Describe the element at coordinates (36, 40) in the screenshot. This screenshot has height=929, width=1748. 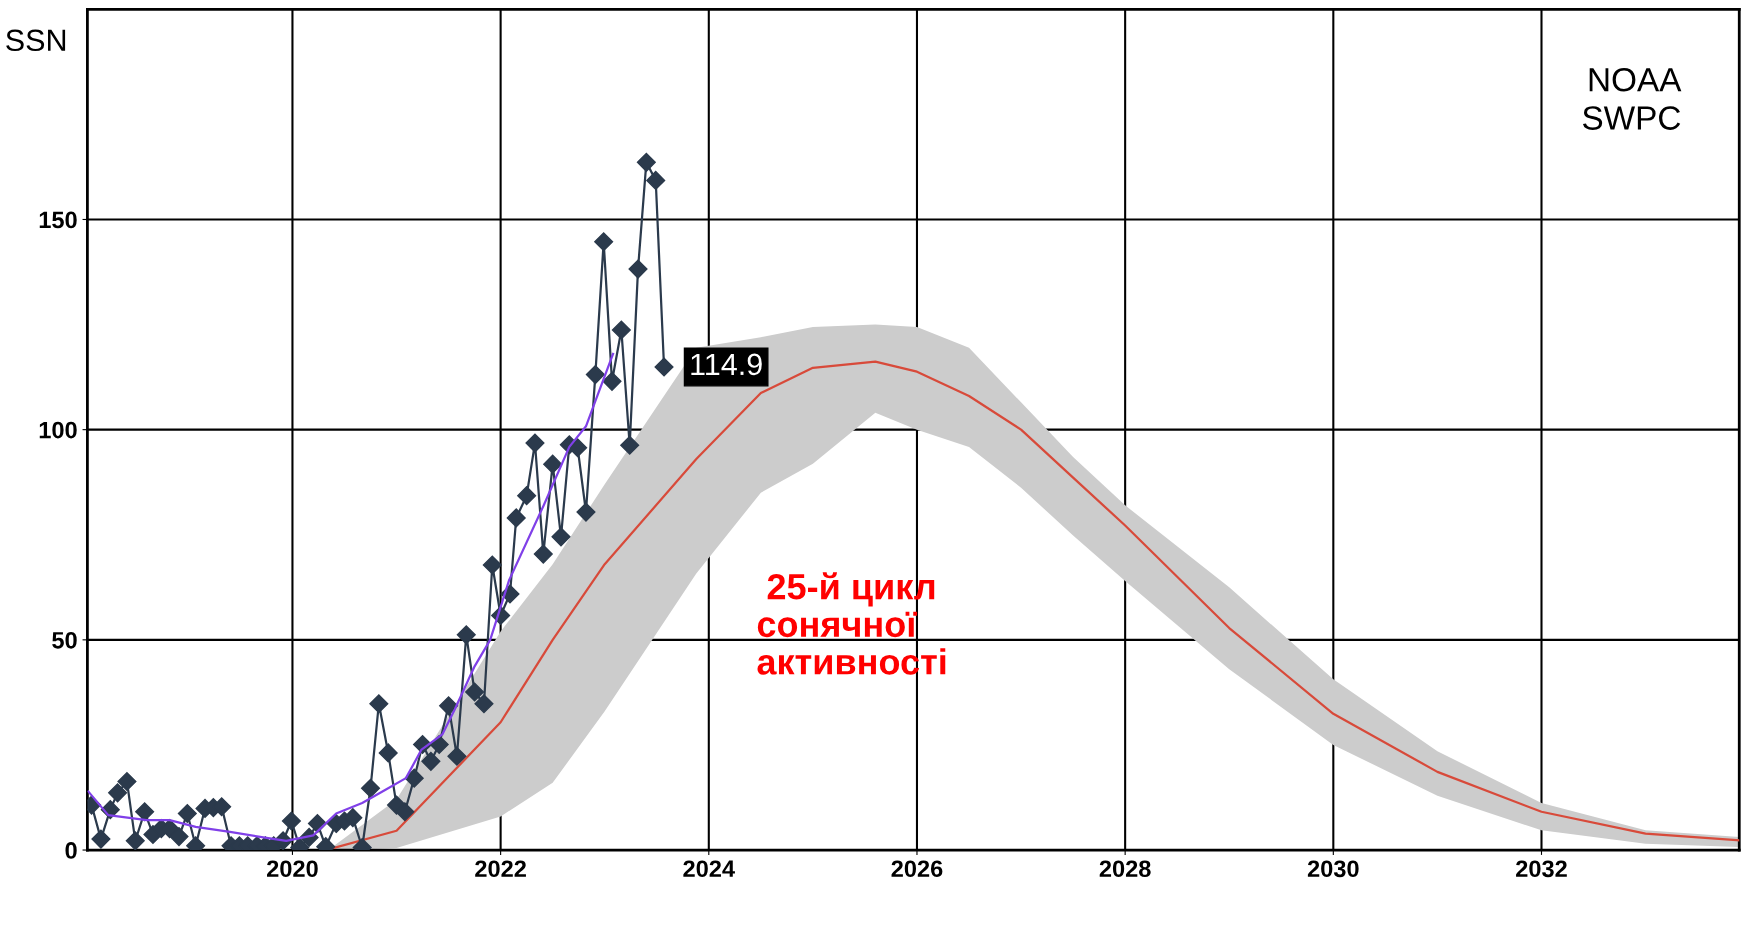
I see `y-axis-title: SSN` at that location.